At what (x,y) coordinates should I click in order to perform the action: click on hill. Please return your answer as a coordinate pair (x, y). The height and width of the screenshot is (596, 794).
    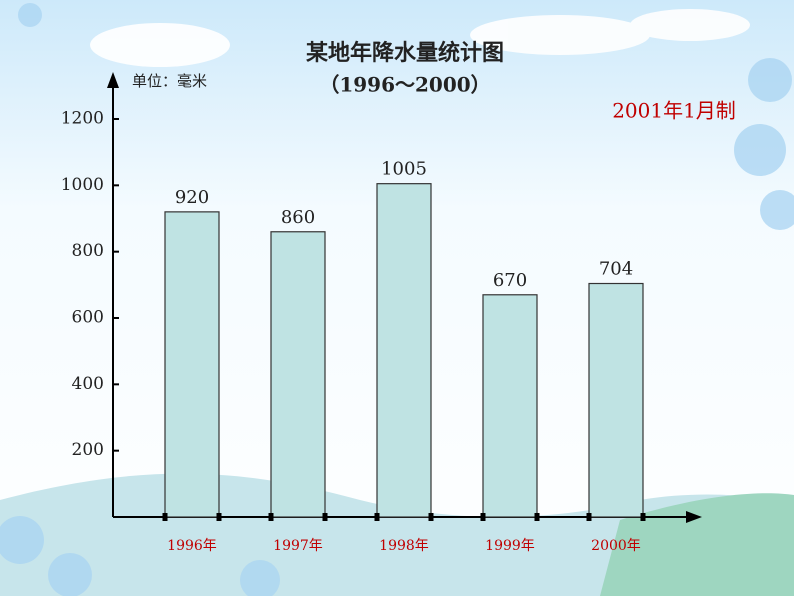
    Looking at the image, I should click on (697, 544).